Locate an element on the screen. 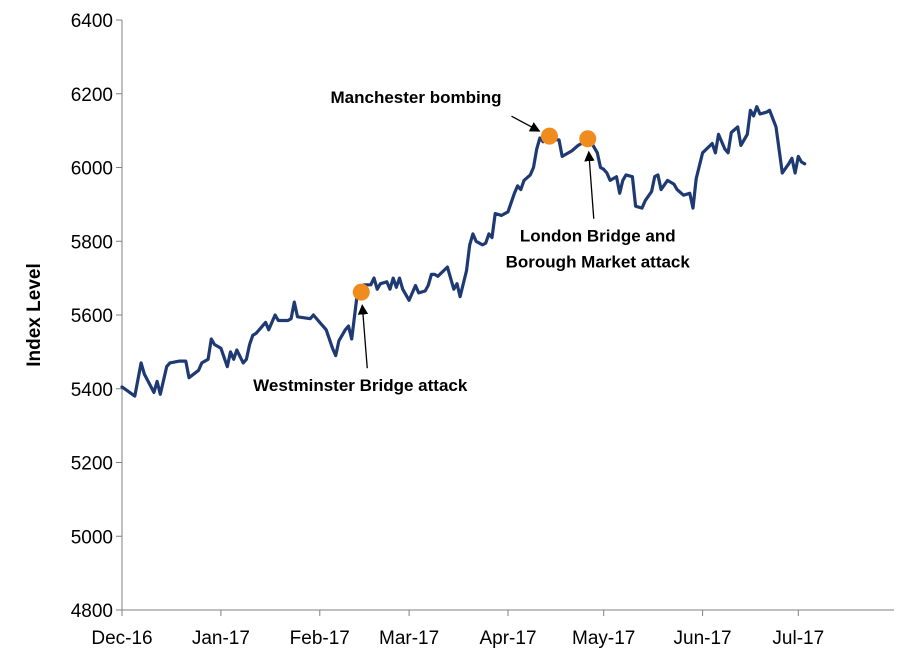  x-tick-label: Mar-17 is located at coordinates (409, 638).